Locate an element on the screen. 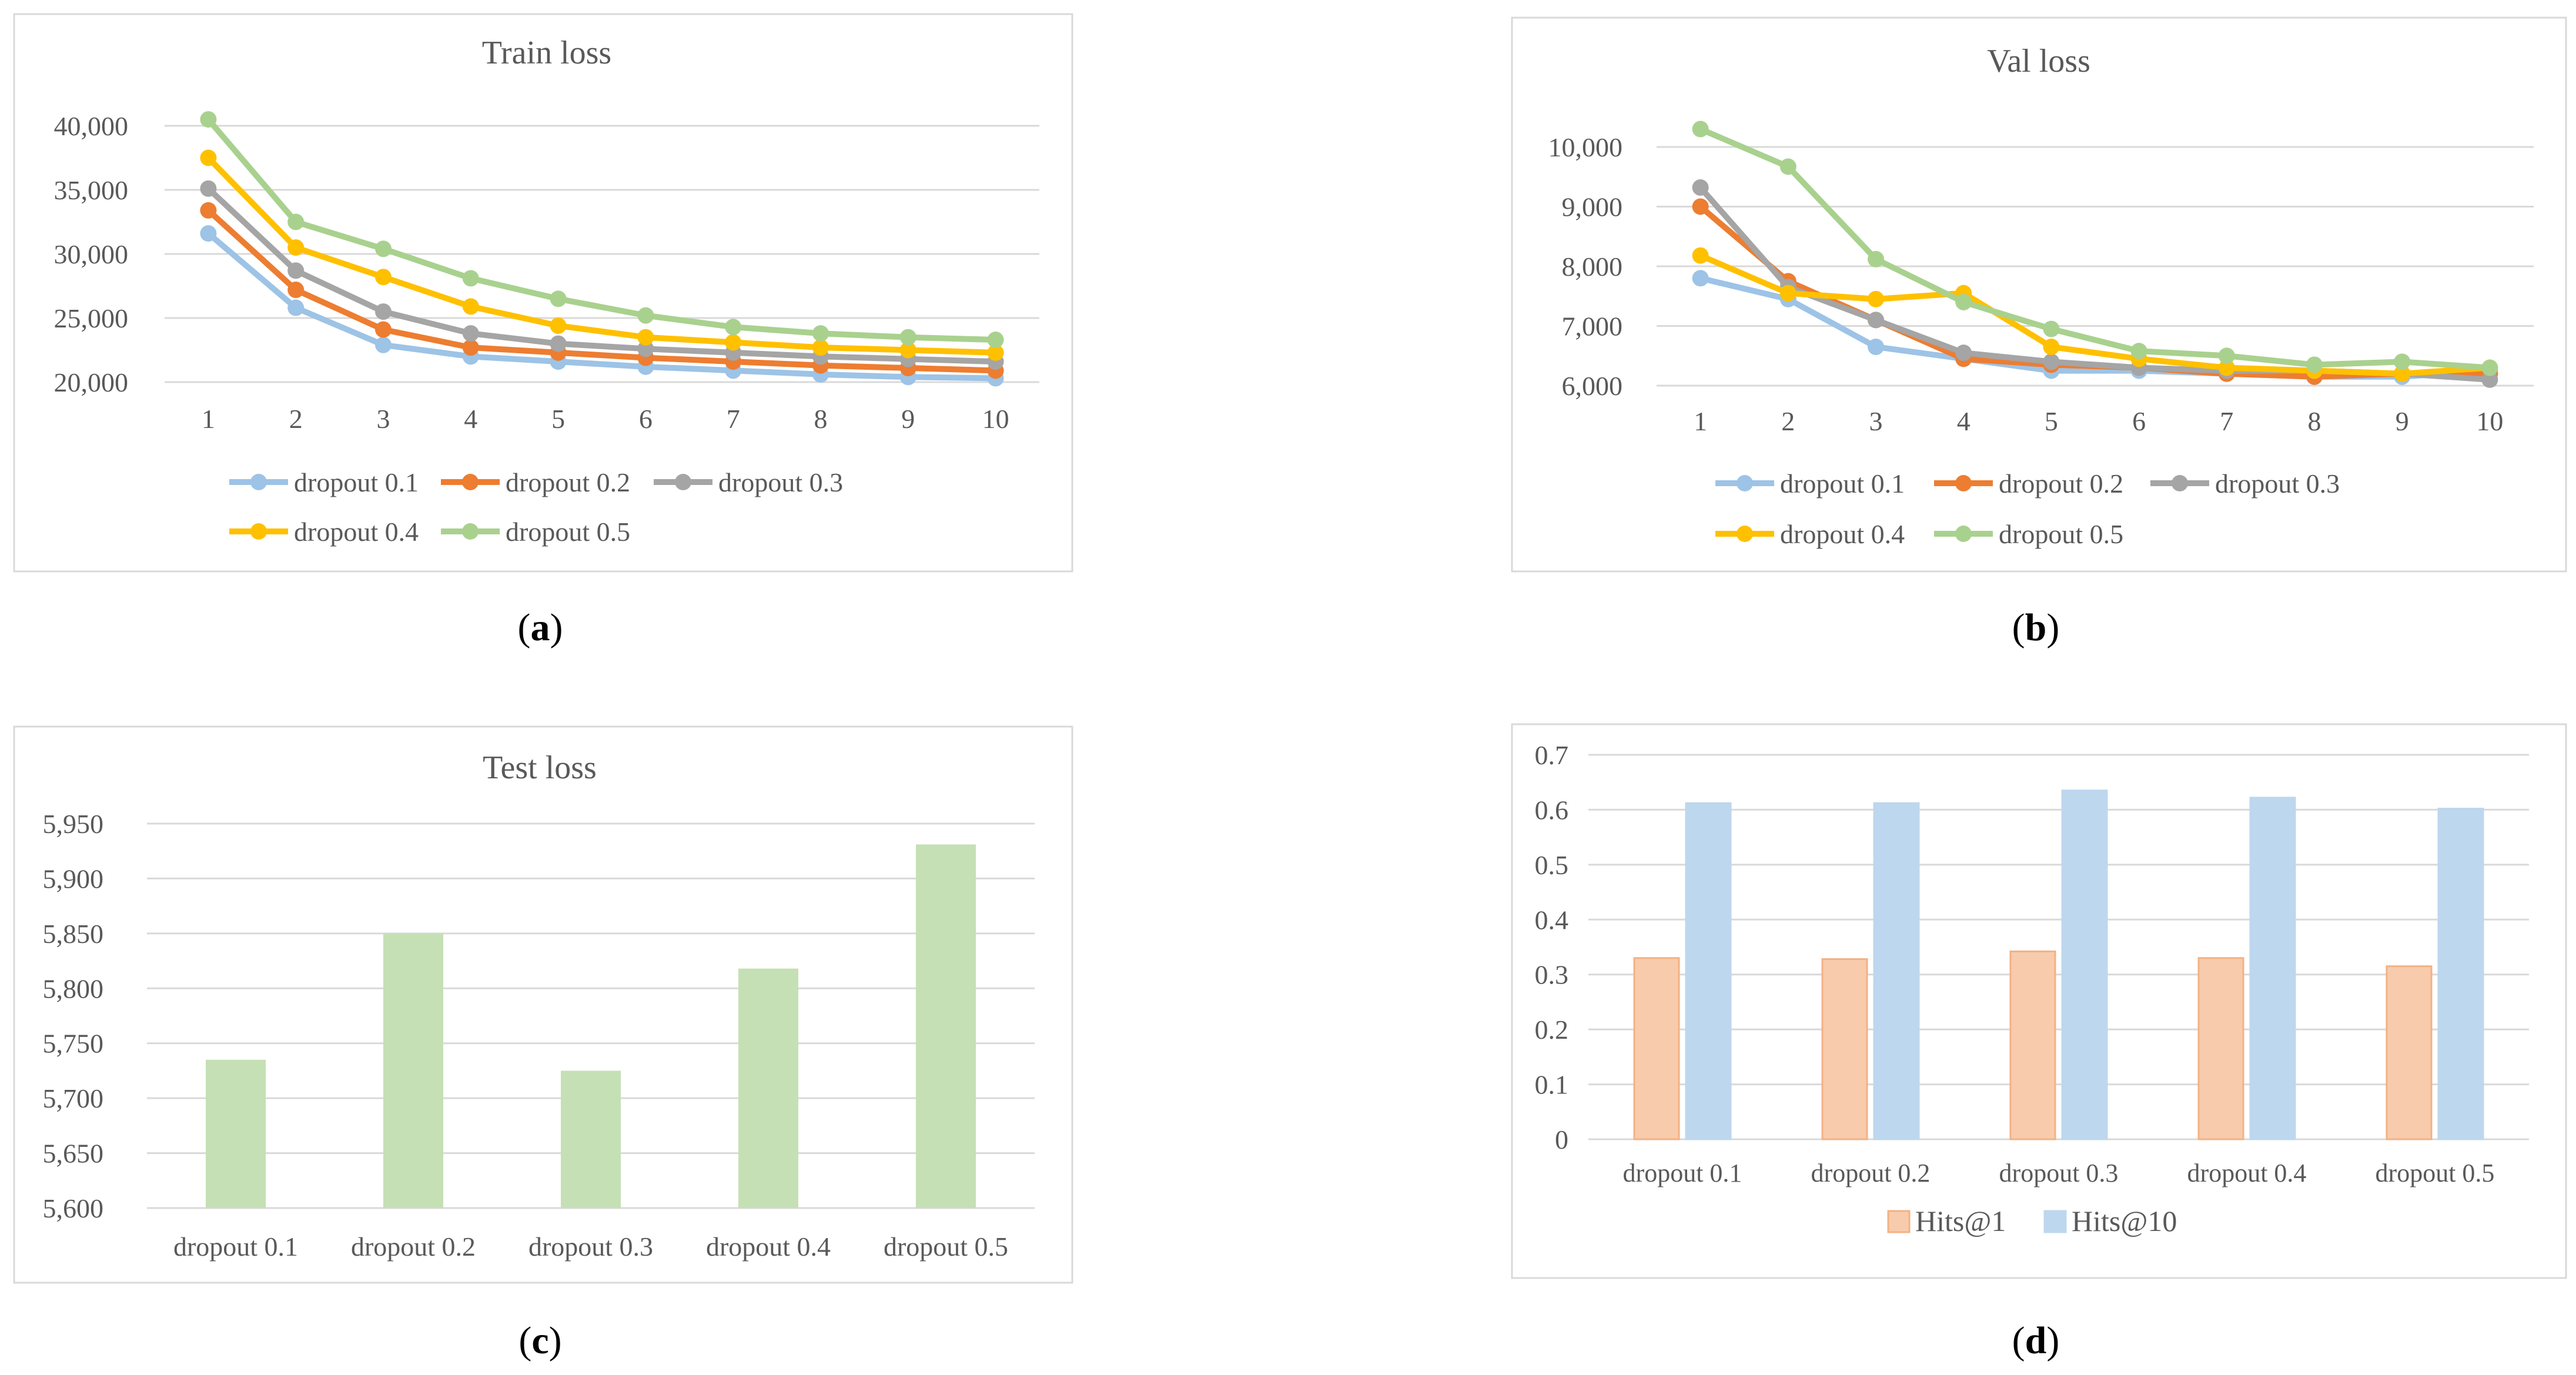  y-tick-label: 35,000 is located at coordinates (91, 190).